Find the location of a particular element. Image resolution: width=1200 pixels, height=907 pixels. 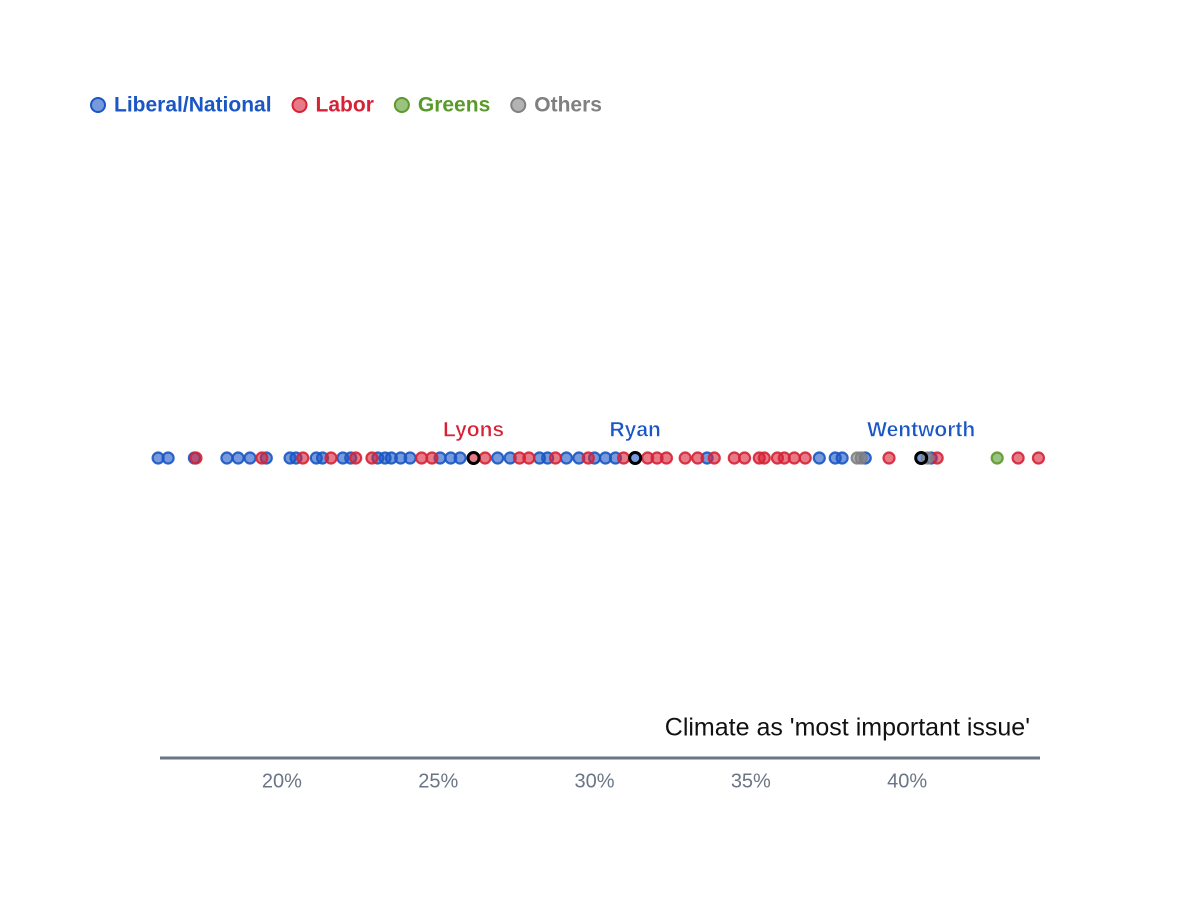

legend-label: Labor is located at coordinates (345, 105).